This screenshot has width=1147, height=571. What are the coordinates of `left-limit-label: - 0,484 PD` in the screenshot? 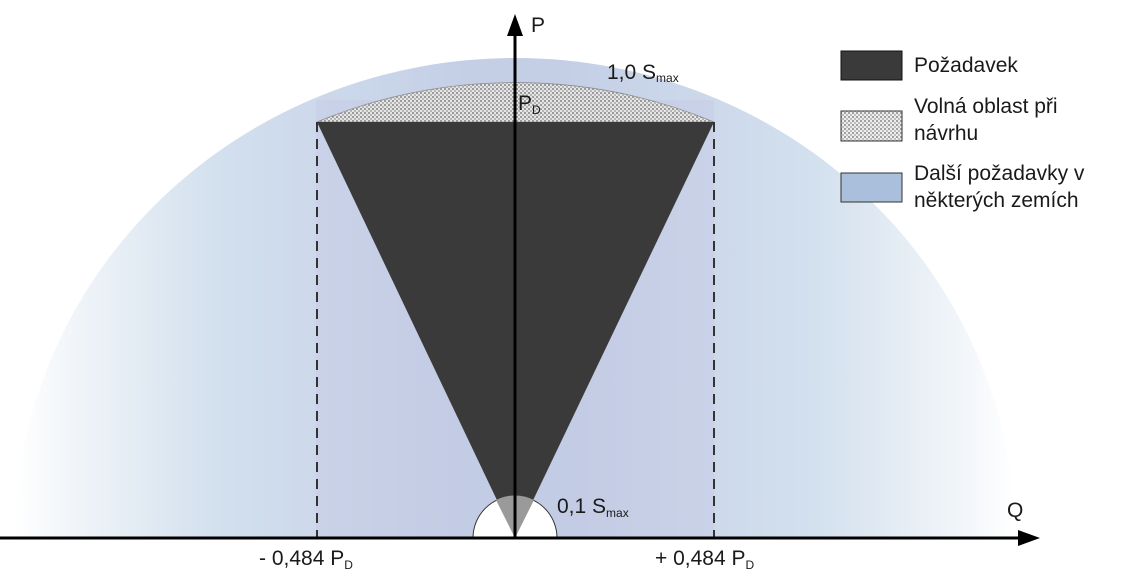 It's located at (306, 559).